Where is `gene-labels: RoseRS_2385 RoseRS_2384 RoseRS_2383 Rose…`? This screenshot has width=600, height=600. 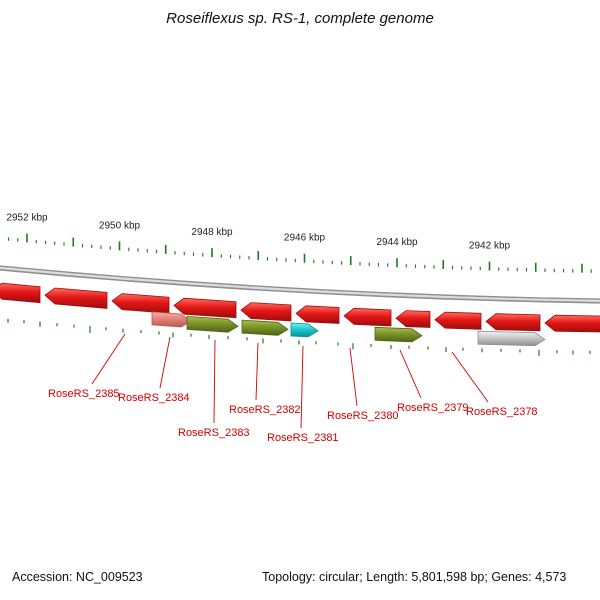 gene-labels: RoseRS_2385 RoseRS_2384 RoseRS_2383 Rose… is located at coordinates (293, 416).